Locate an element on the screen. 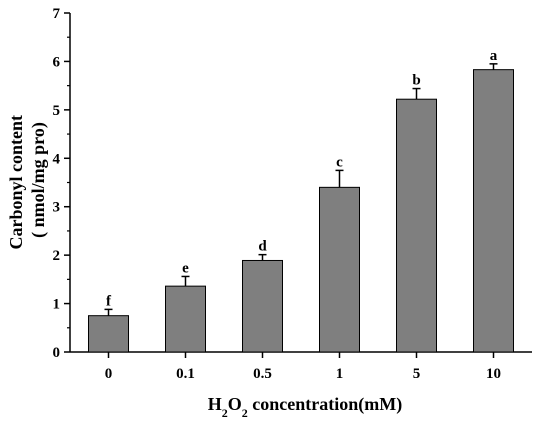  x-axis-title: H2O2 concentration(mM) is located at coordinates (305, 407).